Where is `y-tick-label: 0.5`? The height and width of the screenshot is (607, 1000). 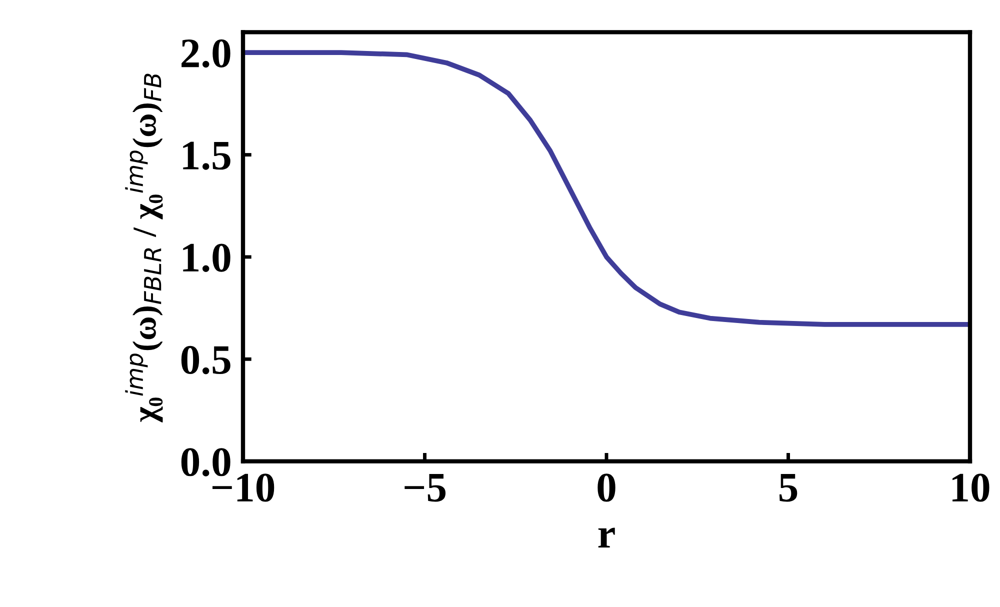
y-tick-label: 0.5 is located at coordinates (205, 360).